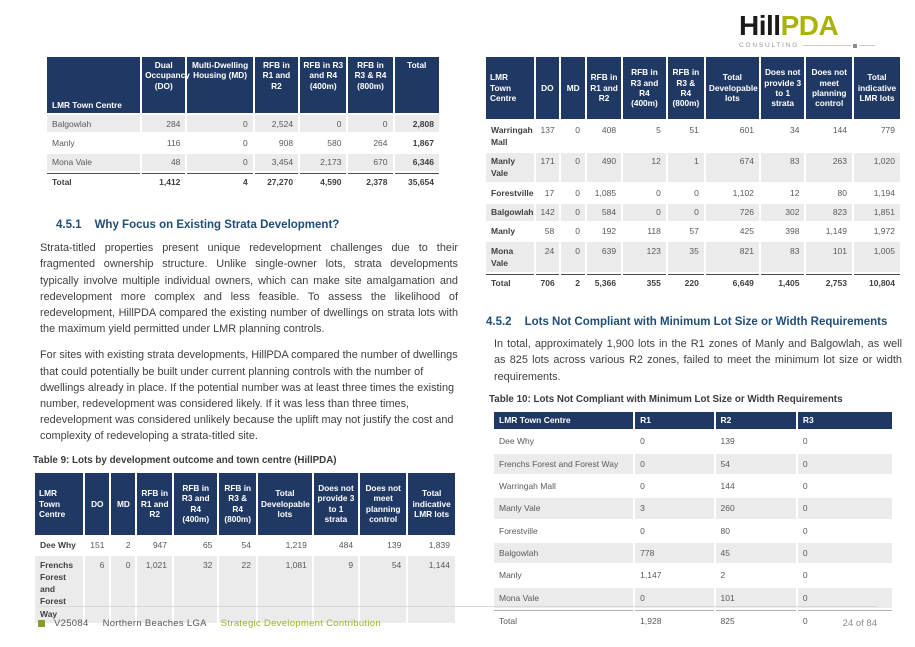  What do you see at coordinates (285, 589) in the screenshot?
I see `cell-value: 1,081` at bounding box center [285, 589].